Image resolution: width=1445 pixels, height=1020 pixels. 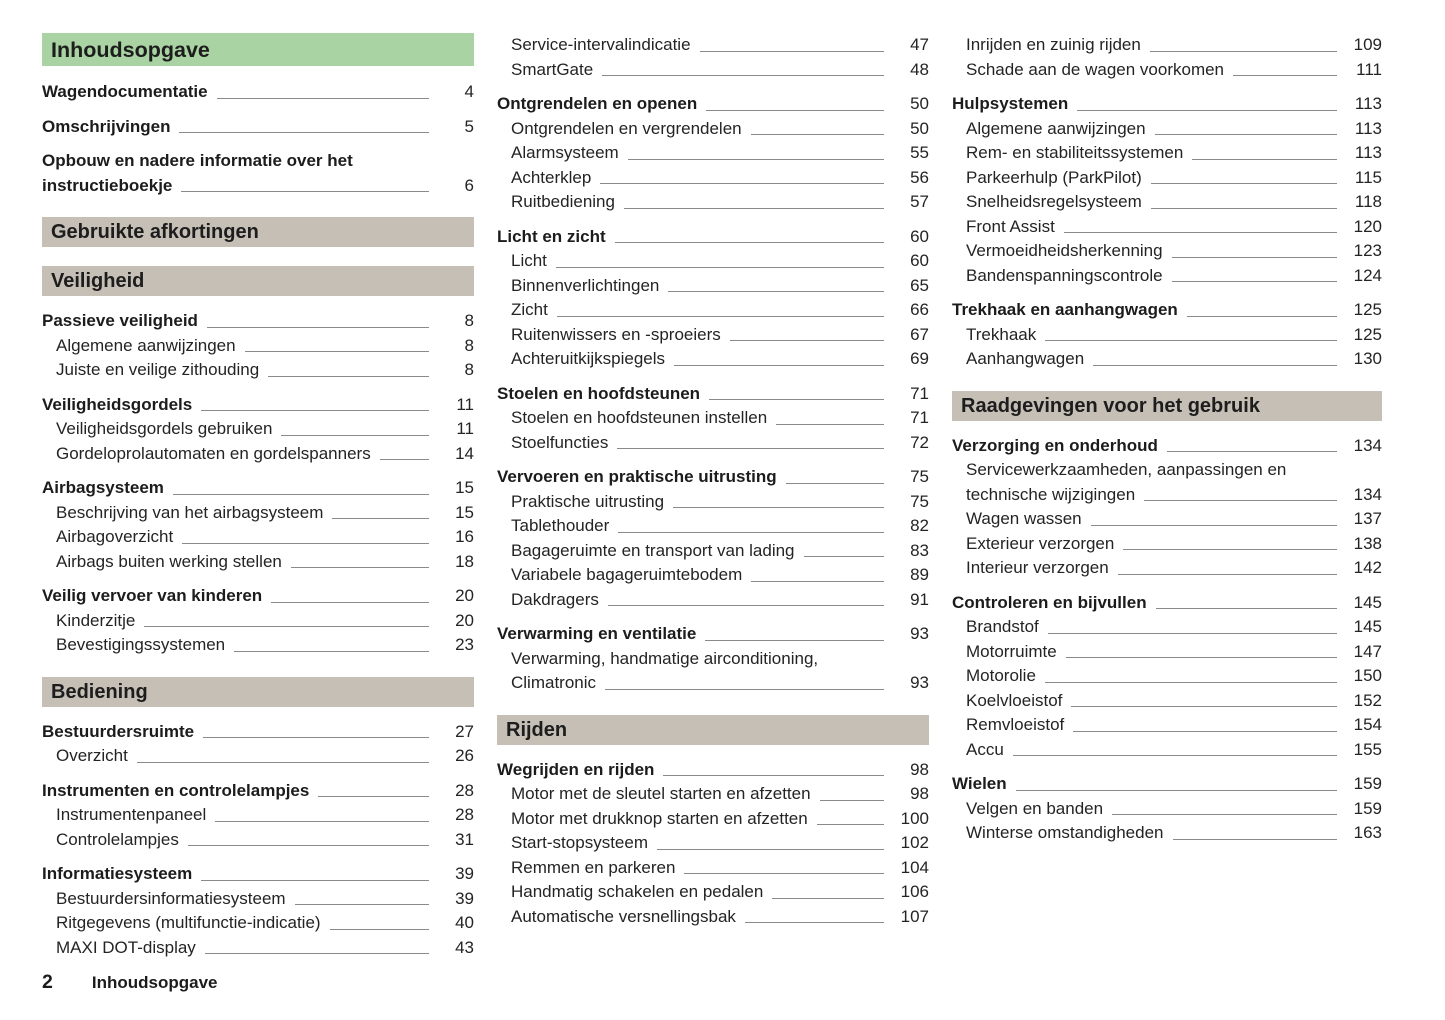 What do you see at coordinates (659, 818) in the screenshot?
I see `entry-label: Motor met drukknop starten en afzetten` at bounding box center [659, 818].